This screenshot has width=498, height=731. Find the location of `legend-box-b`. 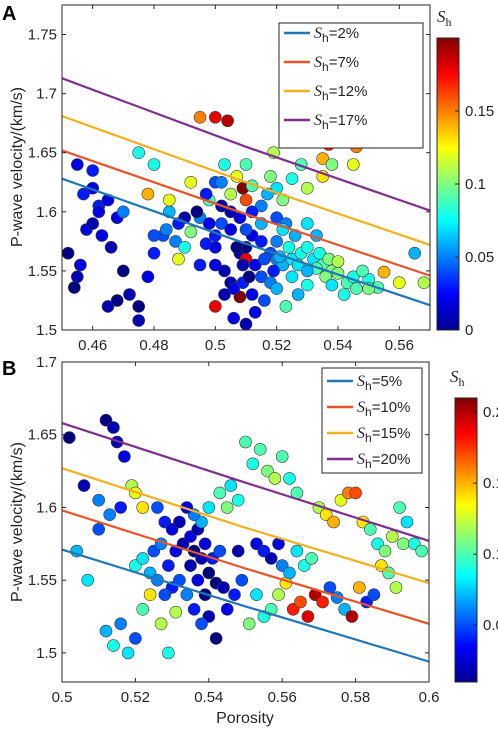

legend-box-b is located at coordinates (372, 420).